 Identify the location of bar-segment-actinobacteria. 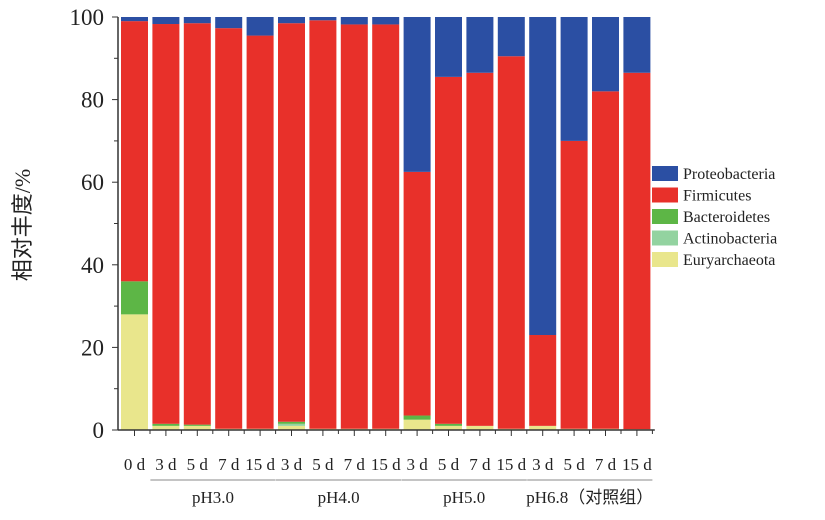
(291, 424).